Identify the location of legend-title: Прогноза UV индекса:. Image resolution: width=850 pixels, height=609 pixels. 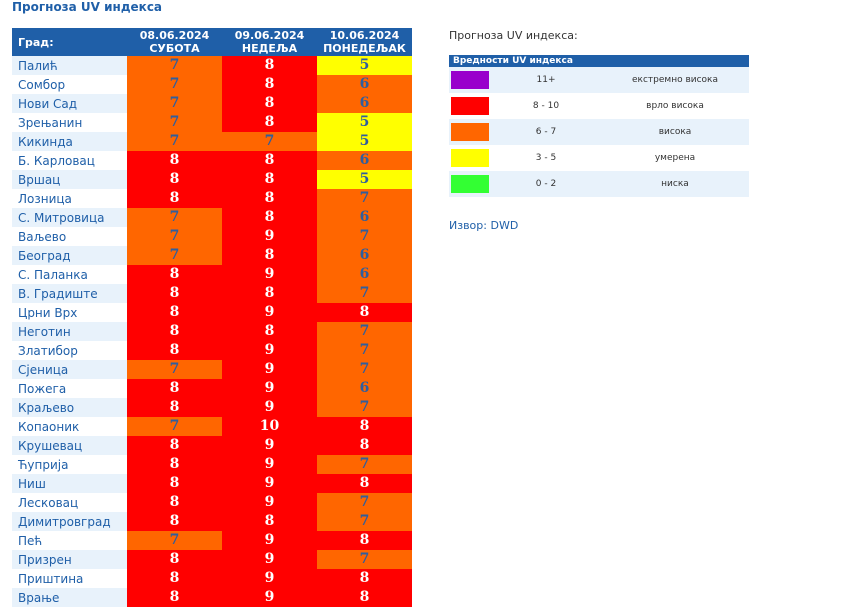
(513, 35).